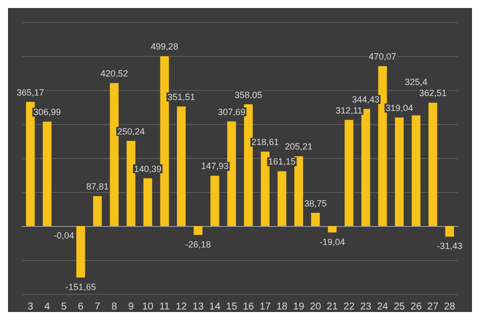 The height and width of the screenshot is (320, 480). Describe the element at coordinates (131, 307) in the screenshot. I see `x-tick-label: 9` at that location.